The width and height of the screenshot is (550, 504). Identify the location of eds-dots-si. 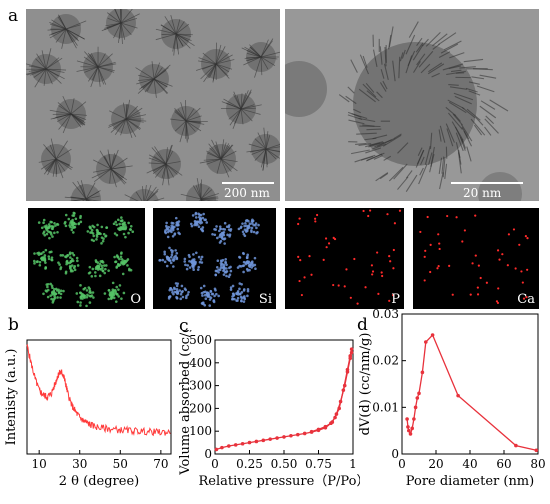
(209, 259).